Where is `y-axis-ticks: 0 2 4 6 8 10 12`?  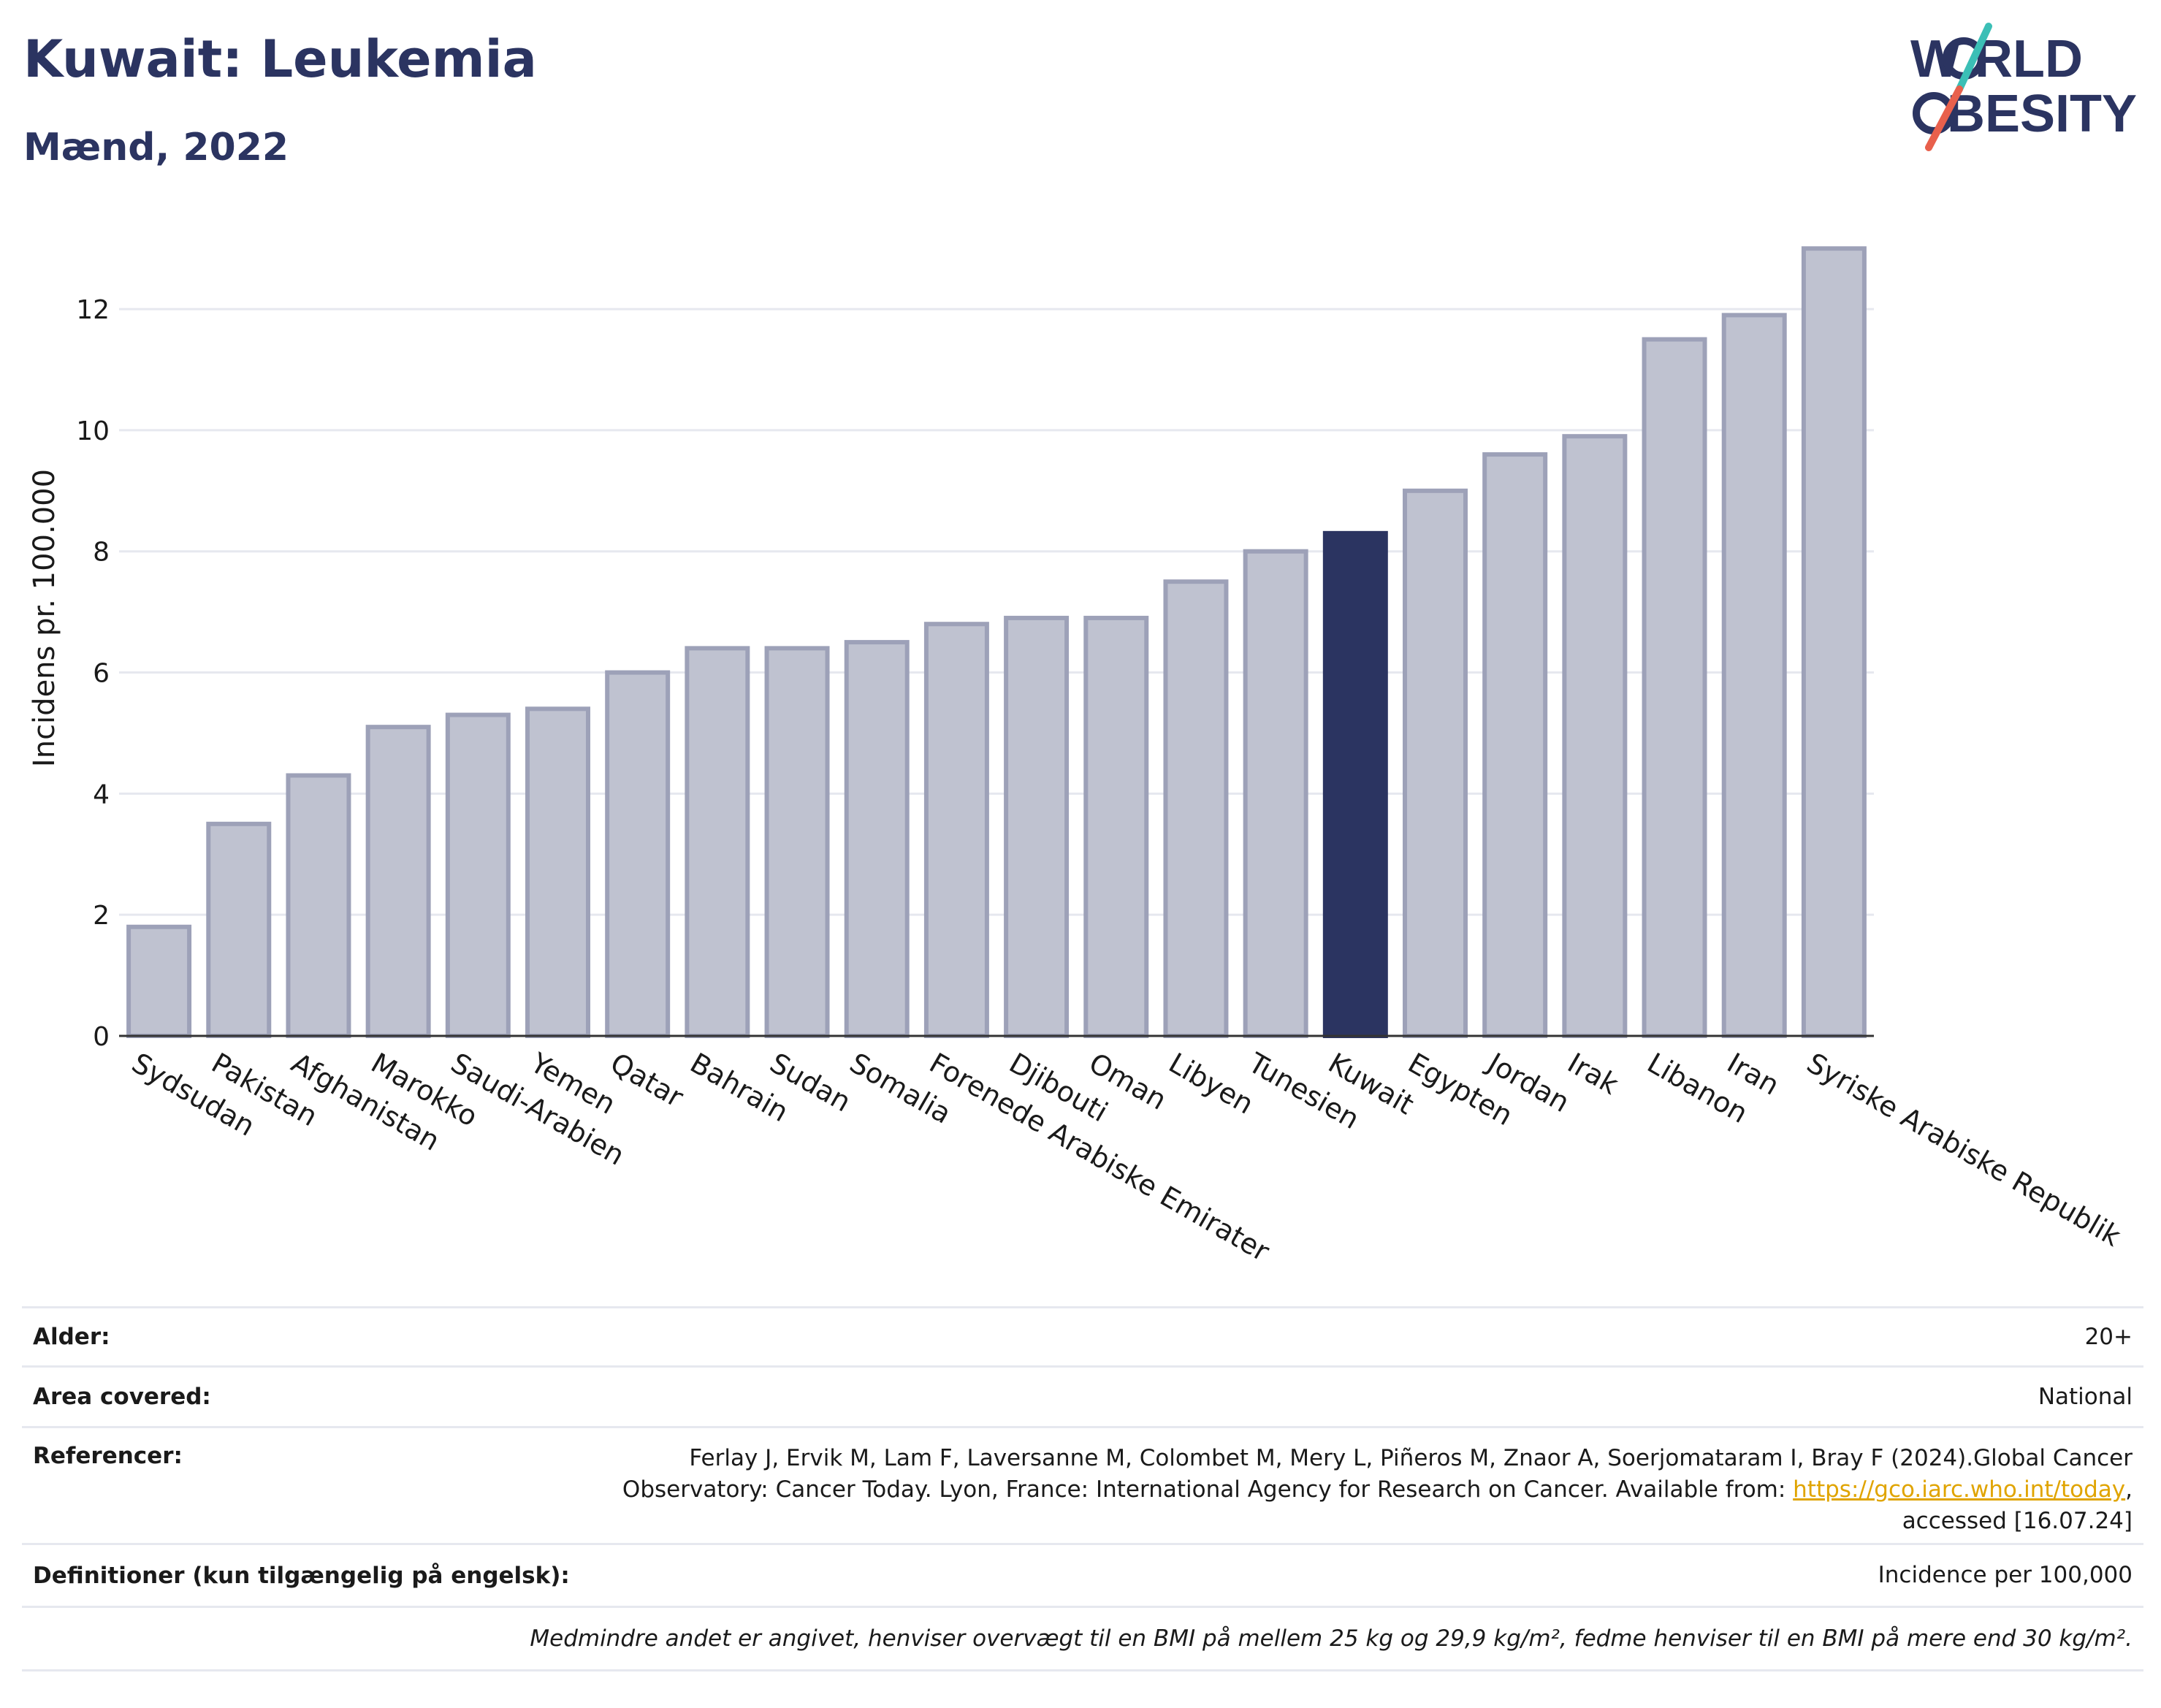 y-axis-ticks: 0 2 4 6 8 10 12 is located at coordinates (93, 673).